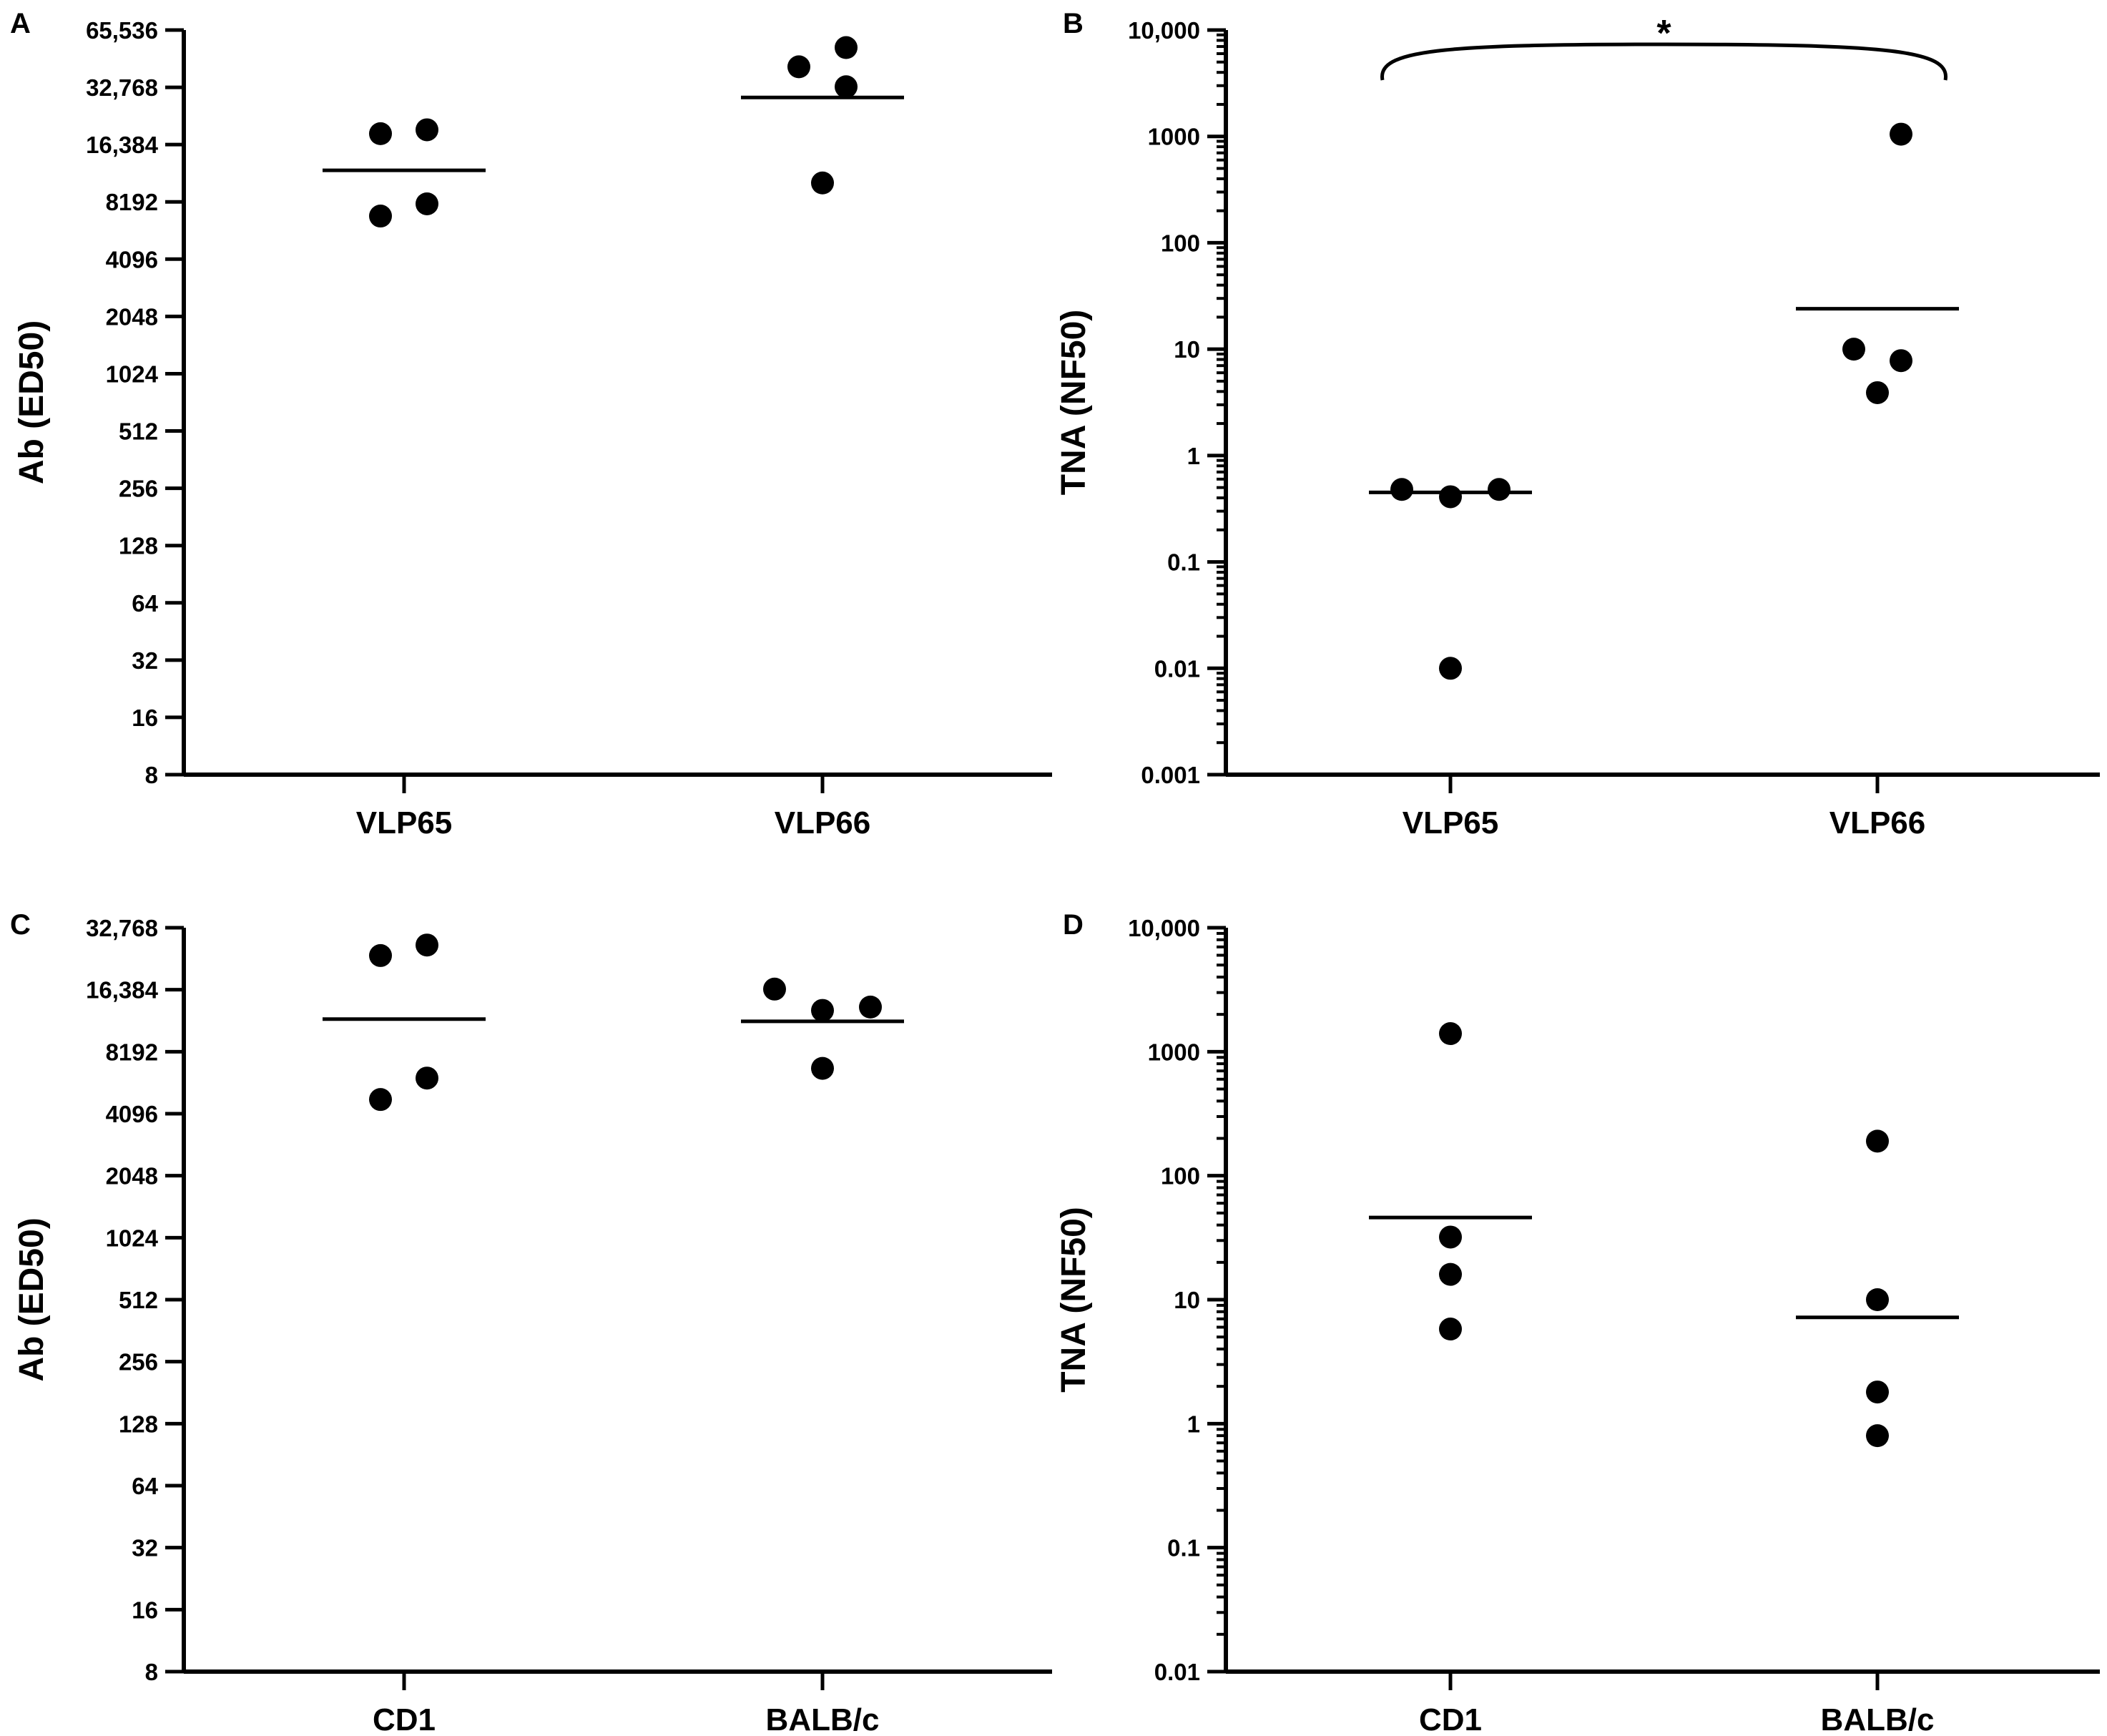  What do you see at coordinates (138, 1424) in the screenshot?
I see `panel-c-y-tick-label: 128` at bounding box center [138, 1424].